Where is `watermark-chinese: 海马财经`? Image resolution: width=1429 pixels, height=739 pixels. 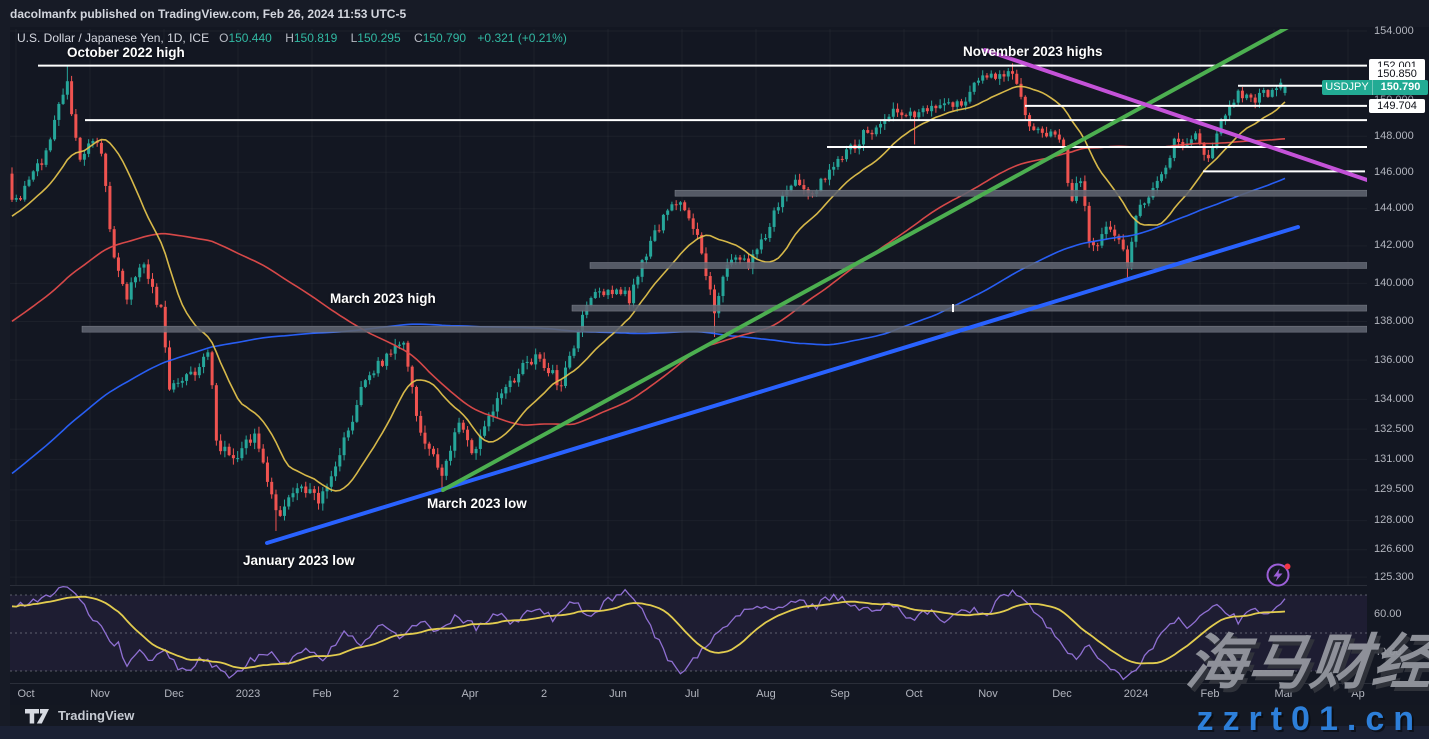
watermark-chinese: 海马财经 is located at coordinates (1305, 662).